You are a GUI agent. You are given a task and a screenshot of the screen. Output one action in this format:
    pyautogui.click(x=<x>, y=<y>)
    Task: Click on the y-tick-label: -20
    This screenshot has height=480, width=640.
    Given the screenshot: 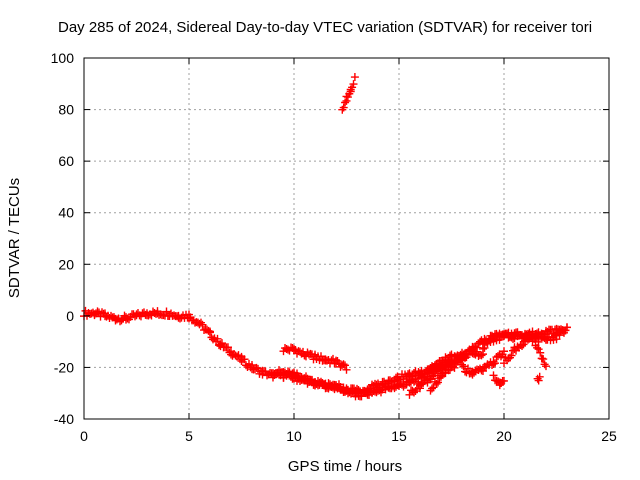 What is the action you would take?
    pyautogui.click(x=64, y=367)
    